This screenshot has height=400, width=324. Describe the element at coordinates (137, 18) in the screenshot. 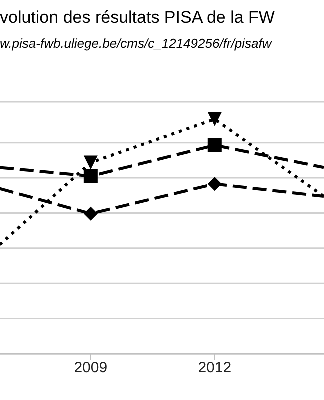

I see `chart-title: volution des résultats PISA de la FW` at that location.